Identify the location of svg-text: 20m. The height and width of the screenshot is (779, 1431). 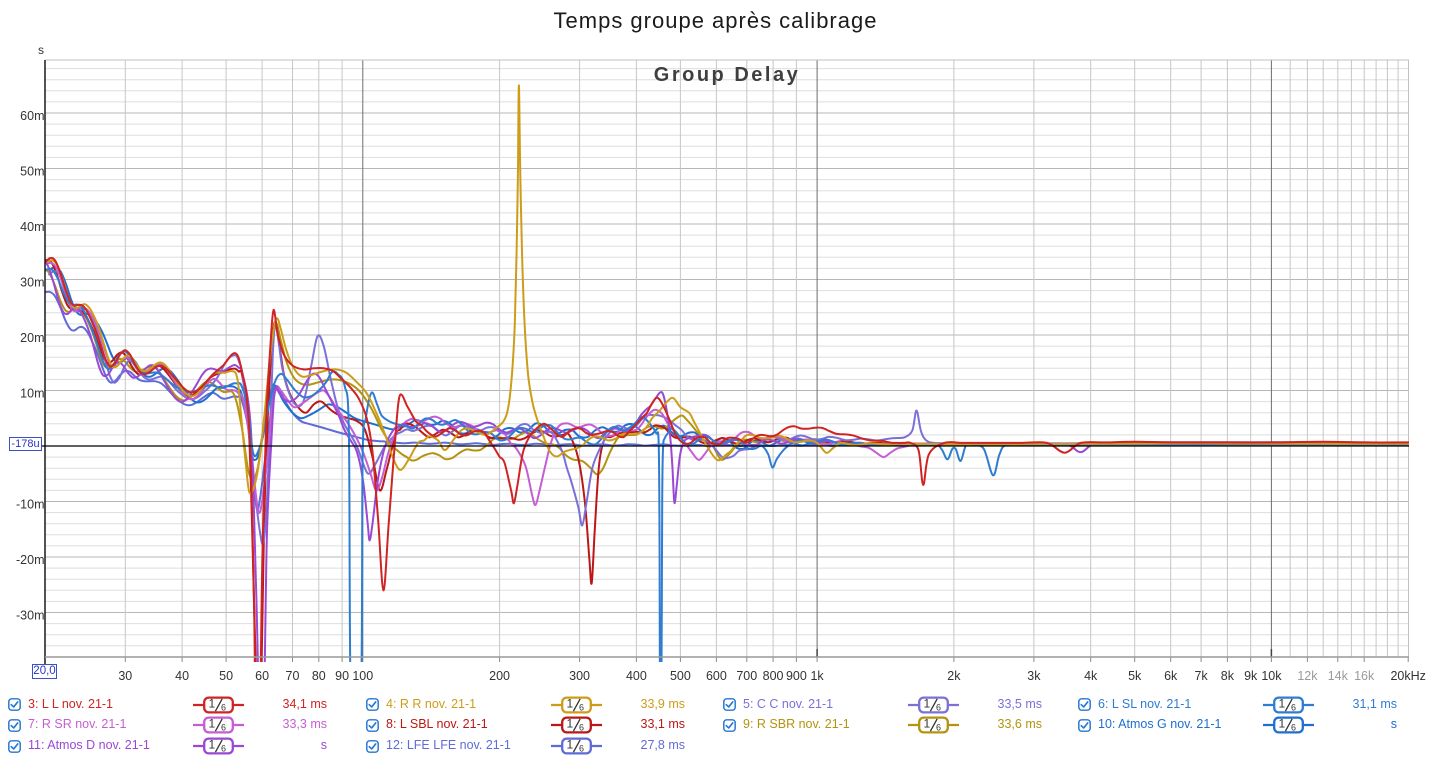
(32, 338).